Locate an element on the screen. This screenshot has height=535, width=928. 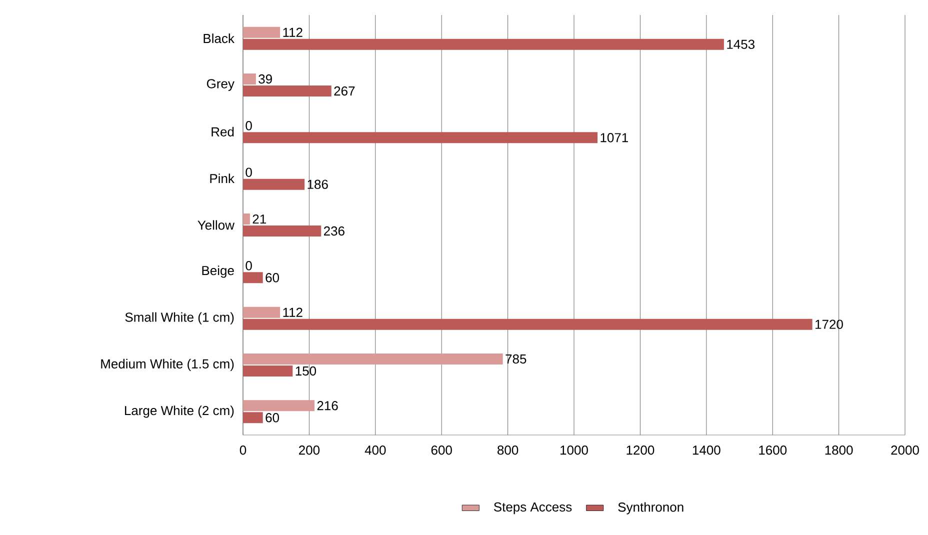
data-label: 1453 is located at coordinates (741, 44).